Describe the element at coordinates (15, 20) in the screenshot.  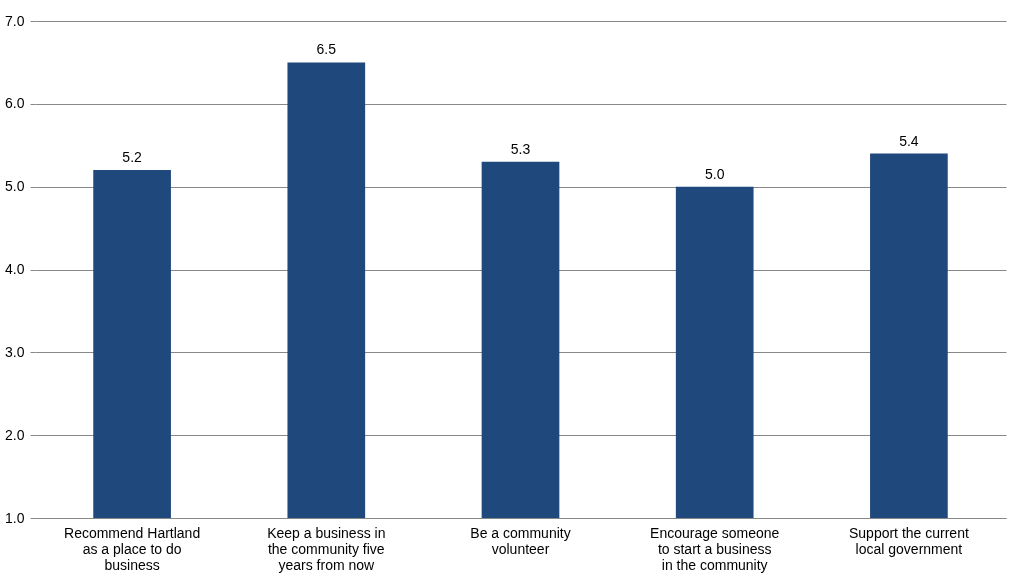
I see `y-tick-label: 7.0` at that location.